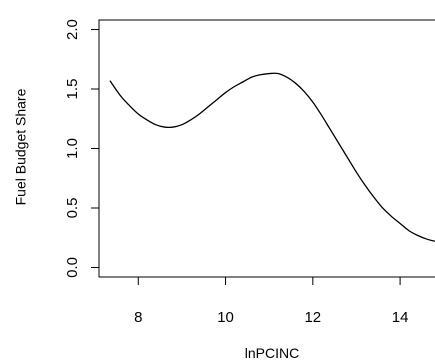  What do you see at coordinates (400, 317) in the screenshot?
I see `x-tick-label: 14` at bounding box center [400, 317].